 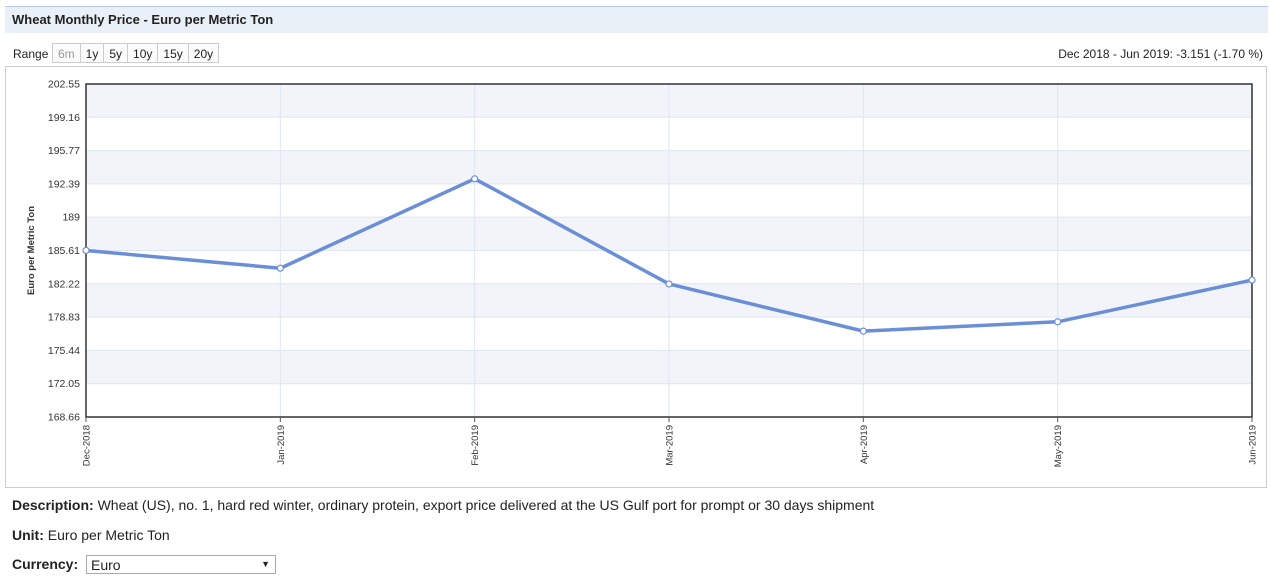 I want to click on range-6m-button: 6m, so click(x=66, y=53).